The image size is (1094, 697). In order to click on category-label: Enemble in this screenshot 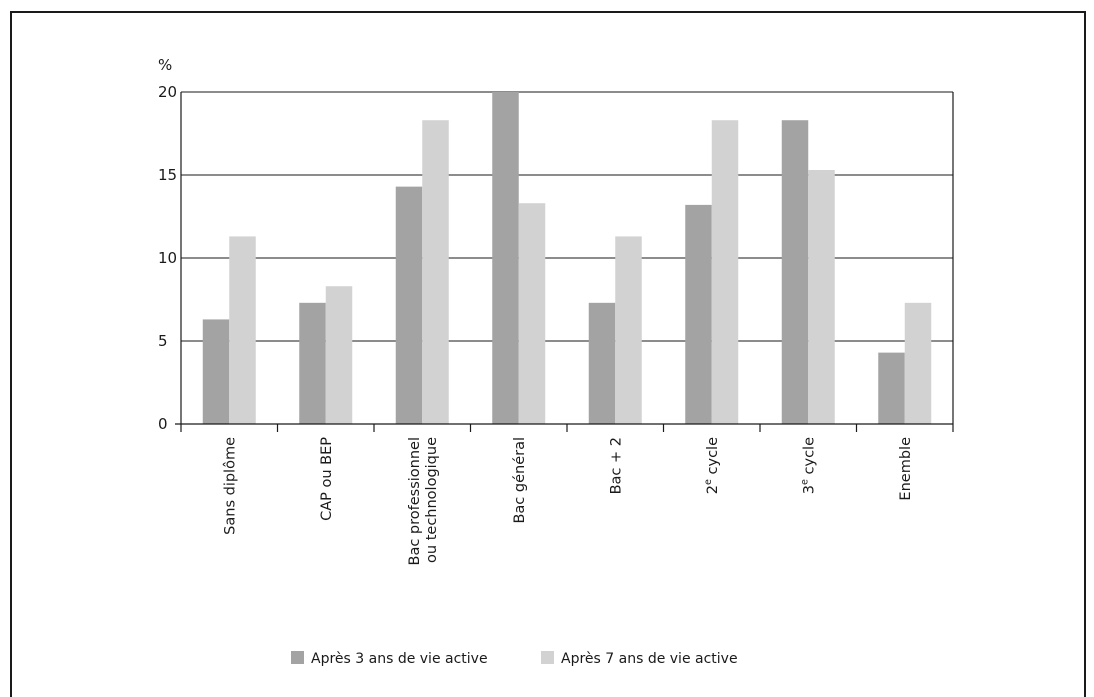, I will do `click(906, 469)`.